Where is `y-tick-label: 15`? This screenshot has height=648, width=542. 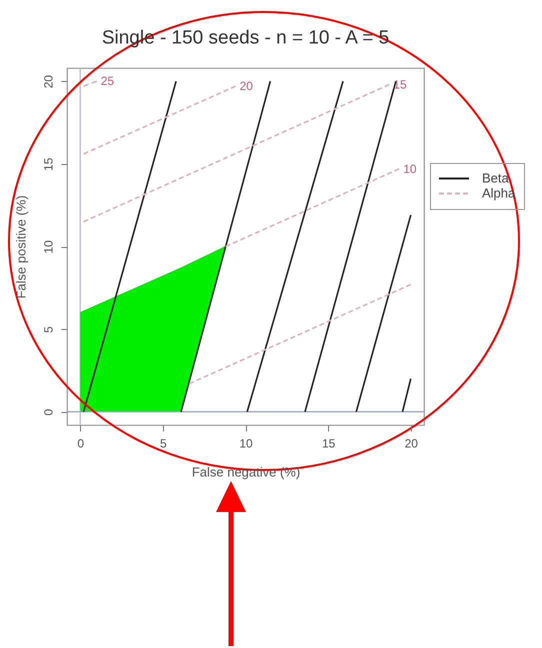
y-tick-label: 15 is located at coordinates (49, 164).